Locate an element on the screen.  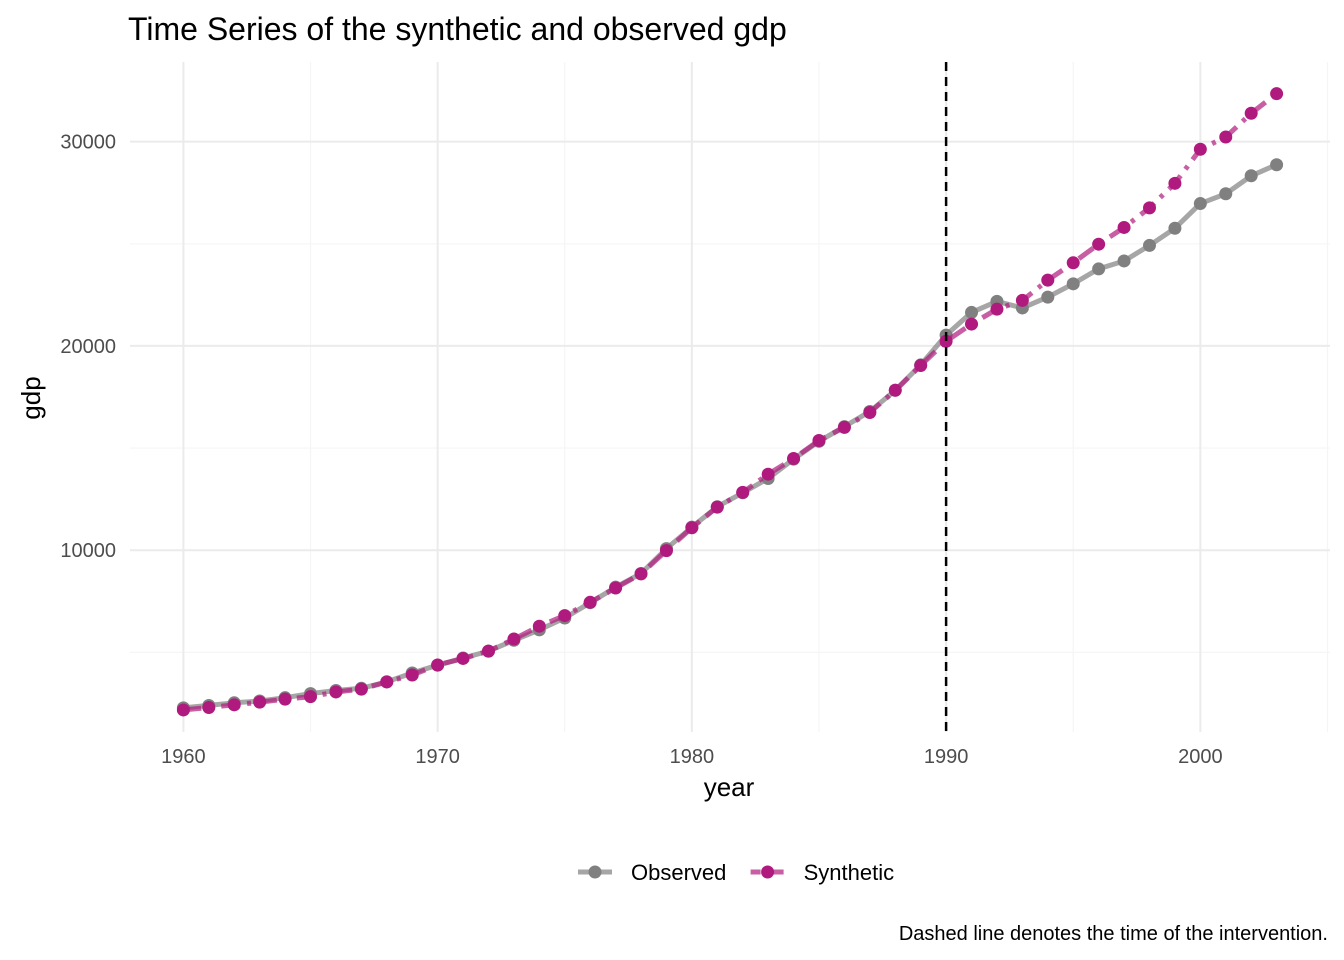
x-tick-label: 1980 is located at coordinates (692, 757).